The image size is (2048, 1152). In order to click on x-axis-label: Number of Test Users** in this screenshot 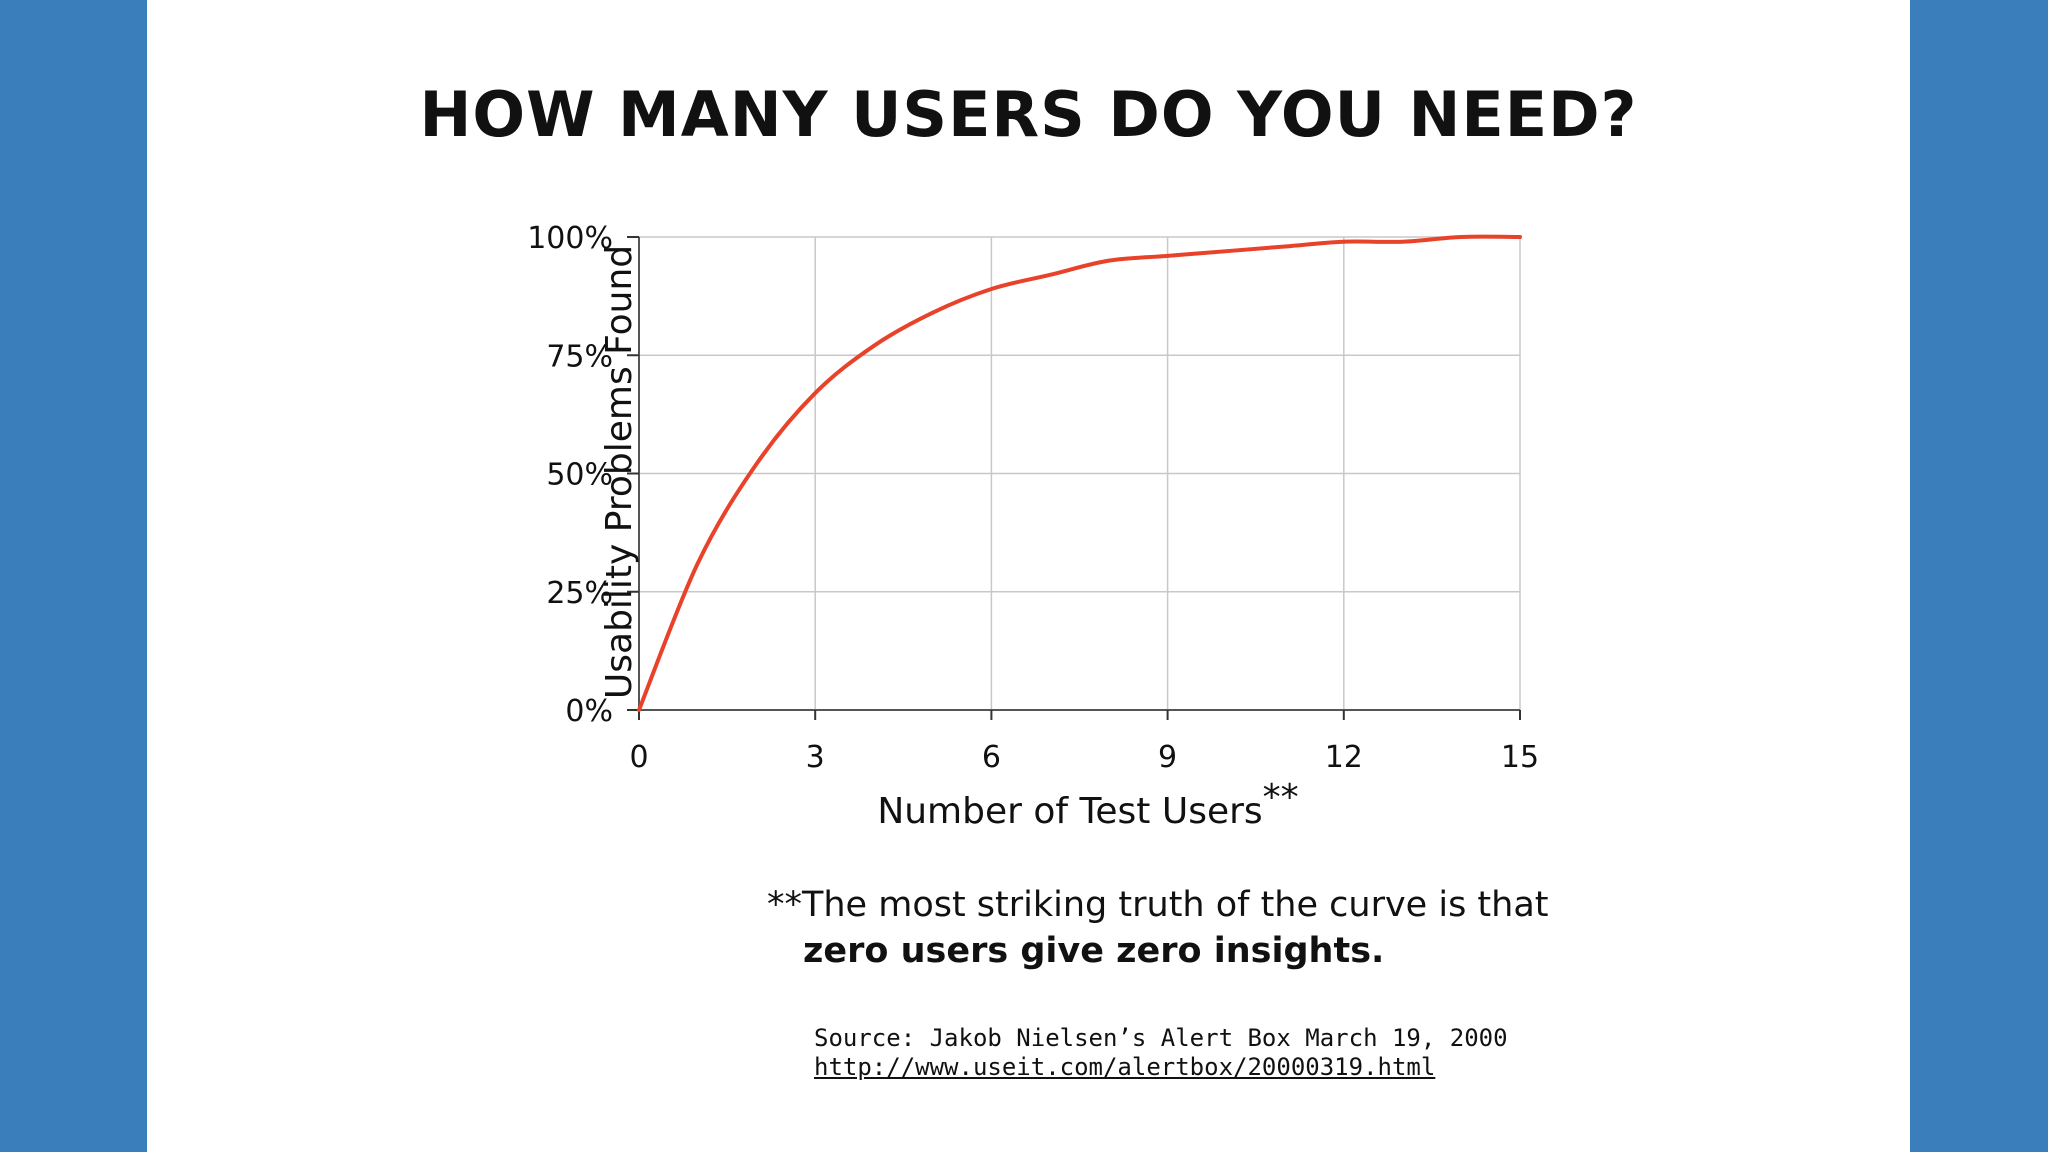, I will do `click(1087, 804)`.